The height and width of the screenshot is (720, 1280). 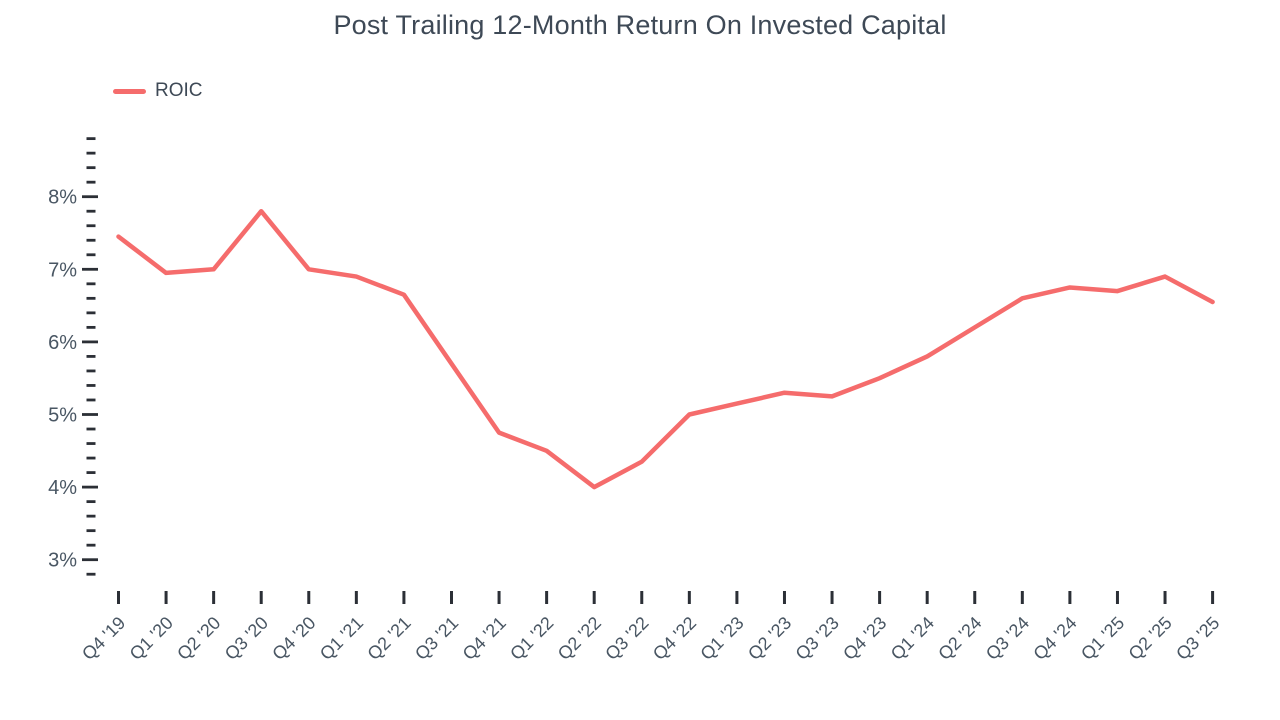 What do you see at coordinates (1197, 638) in the screenshot?
I see `x-axis-tick-label: Q3 '25` at bounding box center [1197, 638].